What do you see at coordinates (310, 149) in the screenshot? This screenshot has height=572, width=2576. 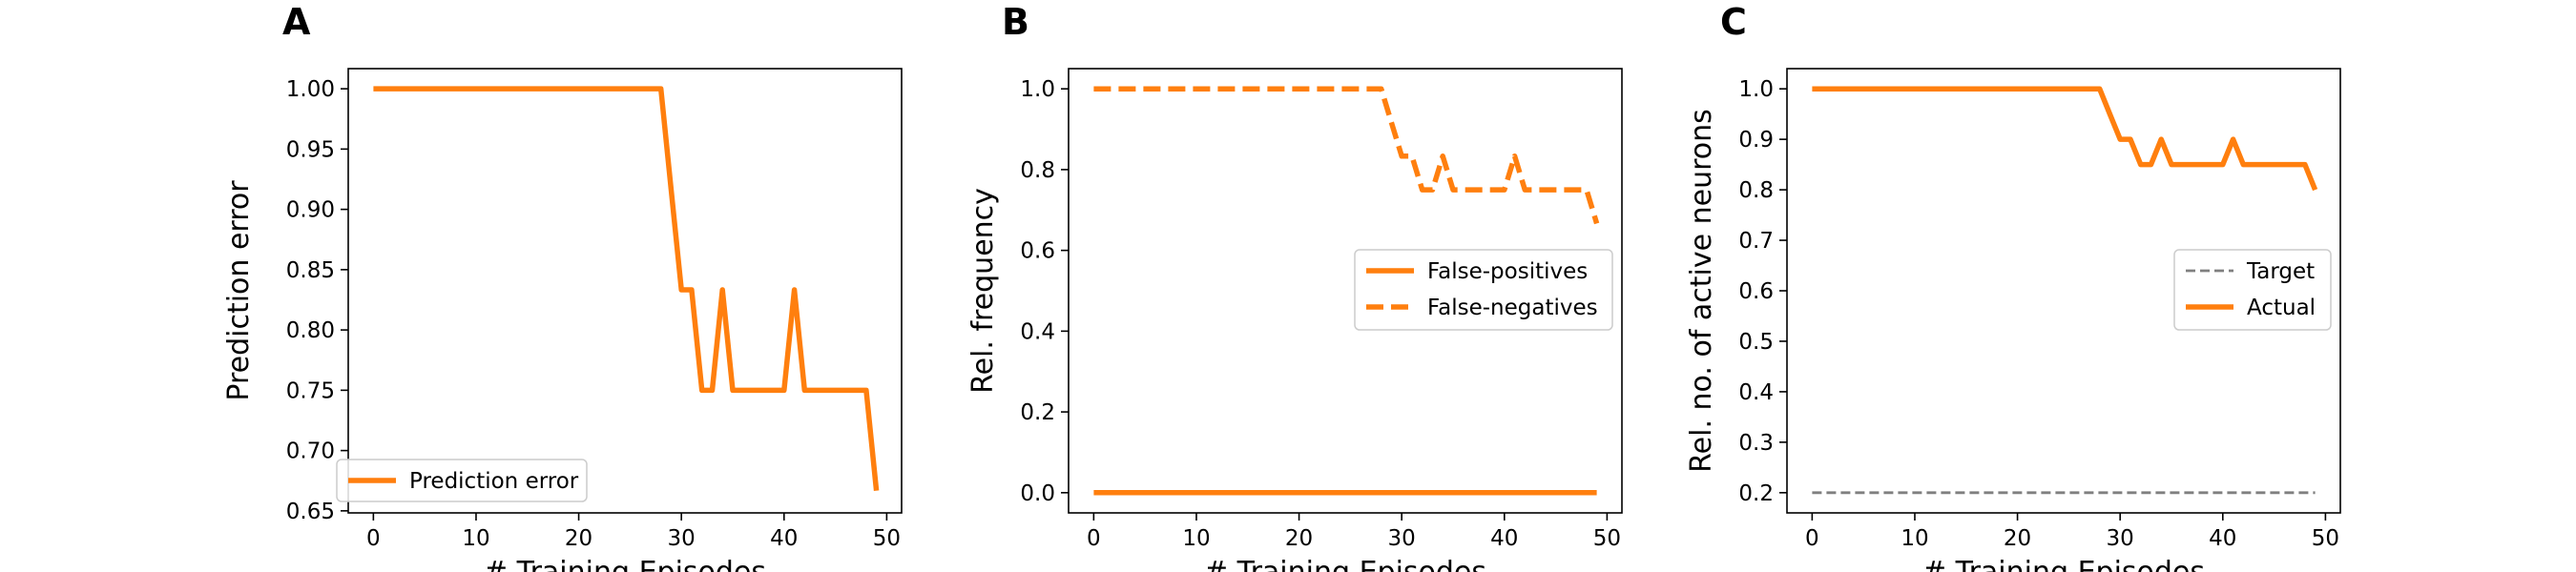 I see `y-tick-label: 0.95` at bounding box center [310, 149].